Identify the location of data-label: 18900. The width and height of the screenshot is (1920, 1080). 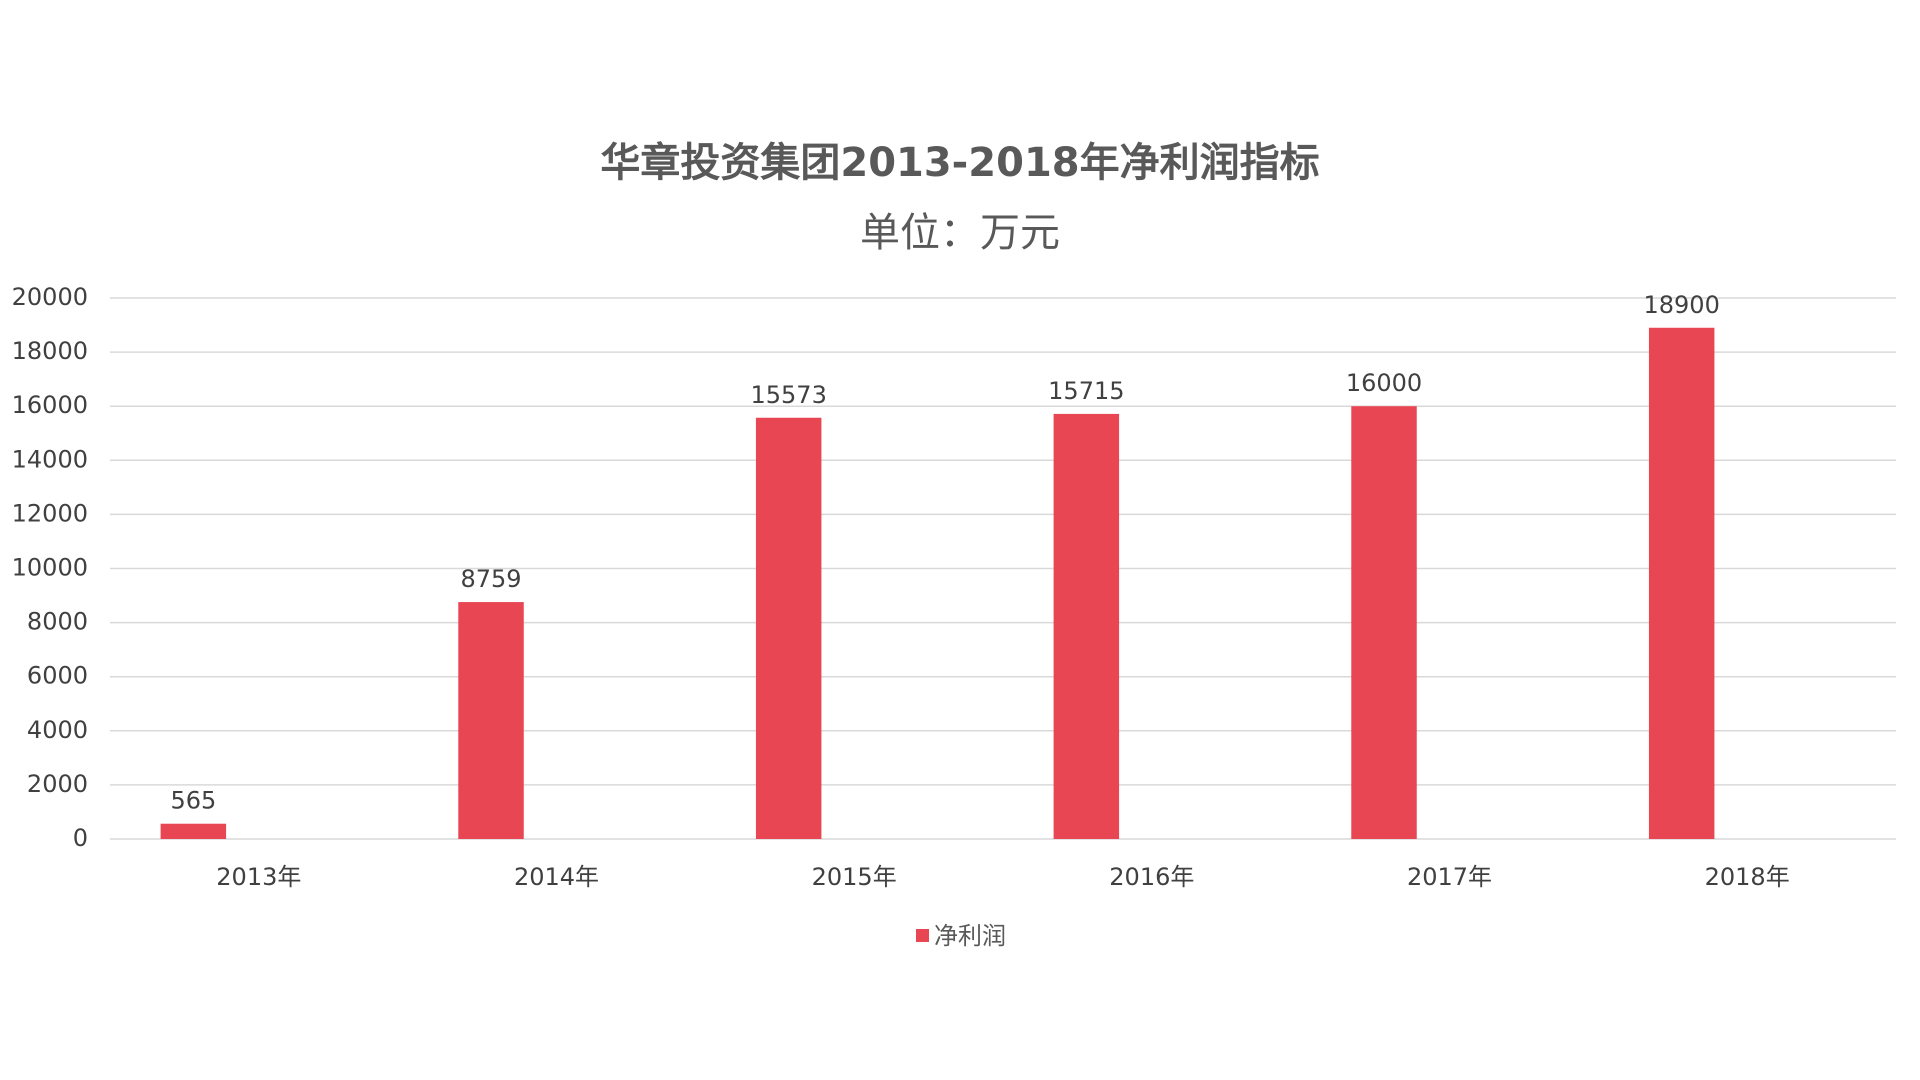
(1682, 305).